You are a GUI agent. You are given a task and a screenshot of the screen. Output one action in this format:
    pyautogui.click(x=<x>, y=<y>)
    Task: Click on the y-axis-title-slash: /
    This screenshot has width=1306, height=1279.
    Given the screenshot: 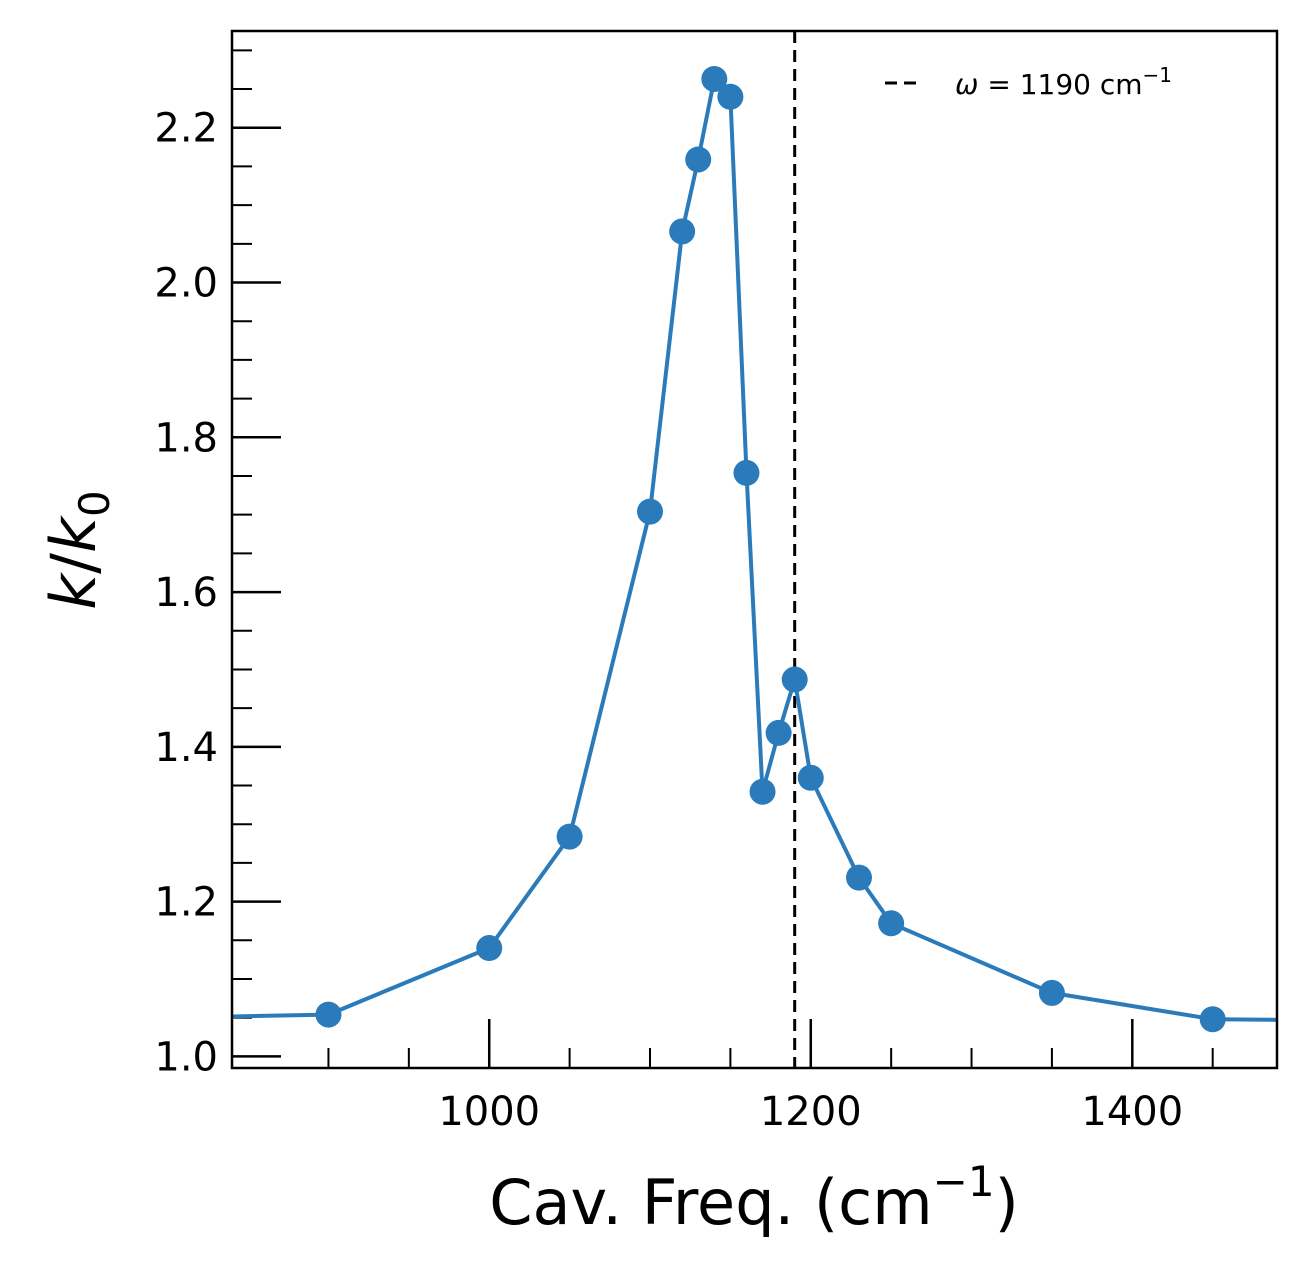 What is the action you would take?
    pyautogui.click(x=73, y=563)
    